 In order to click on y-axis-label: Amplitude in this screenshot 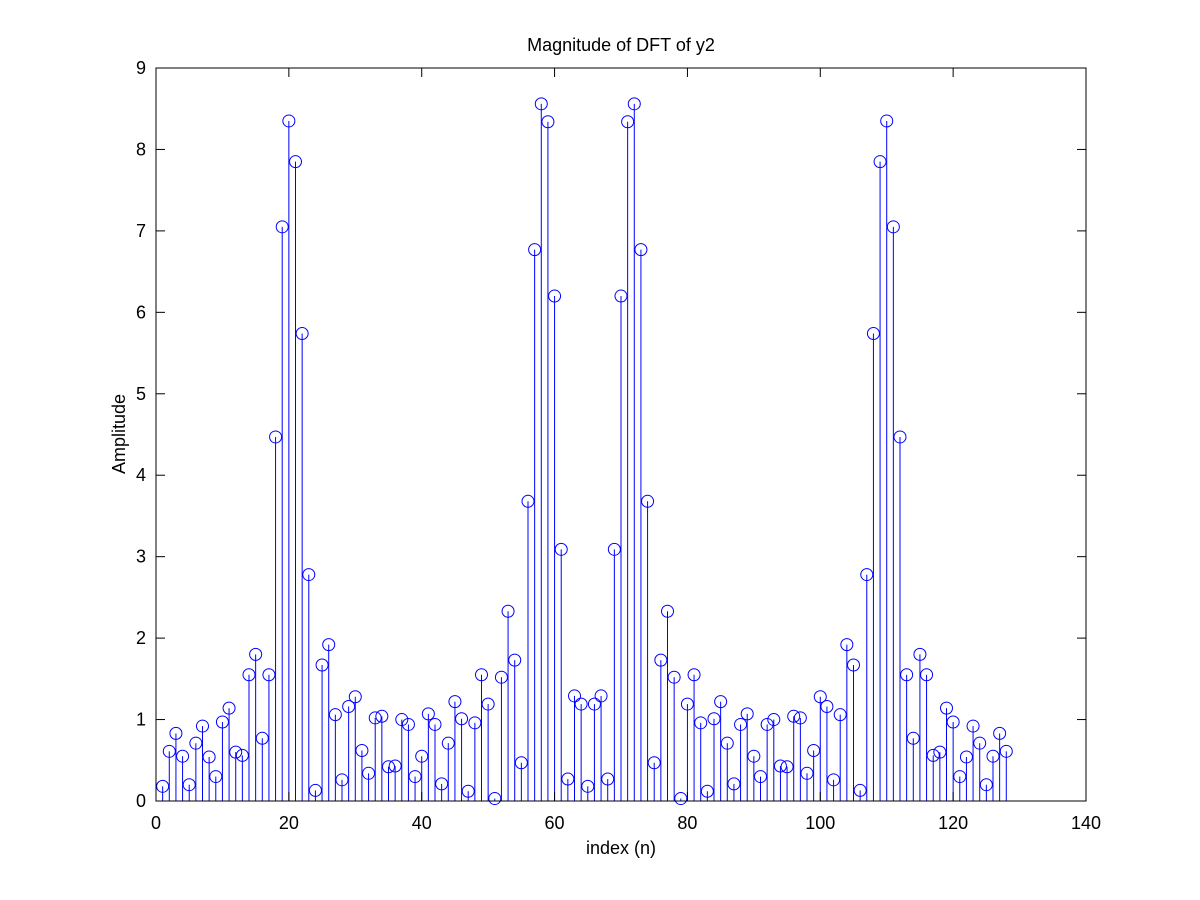, I will do `click(119, 434)`.